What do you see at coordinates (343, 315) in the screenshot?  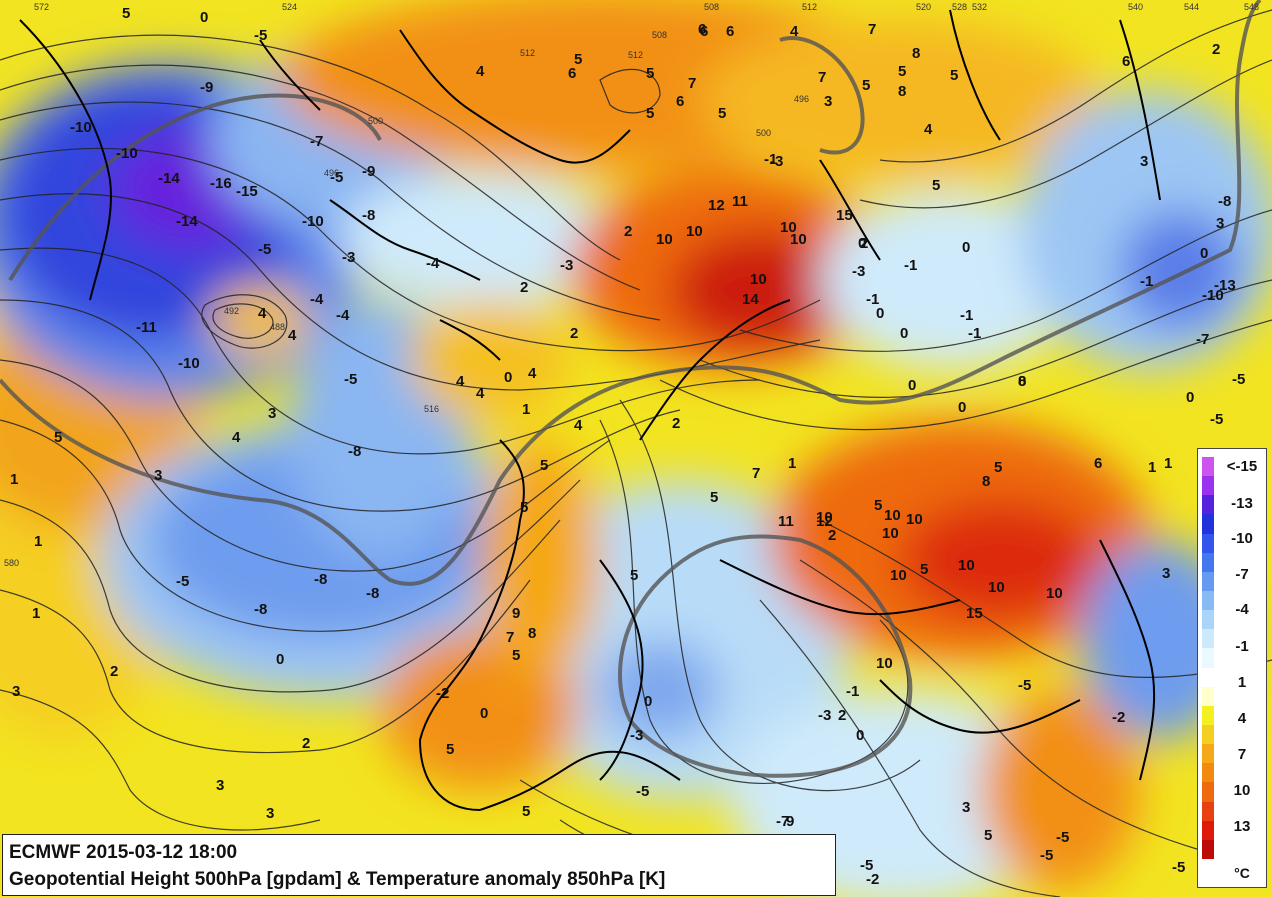 I see `anomaly-label: -4` at bounding box center [343, 315].